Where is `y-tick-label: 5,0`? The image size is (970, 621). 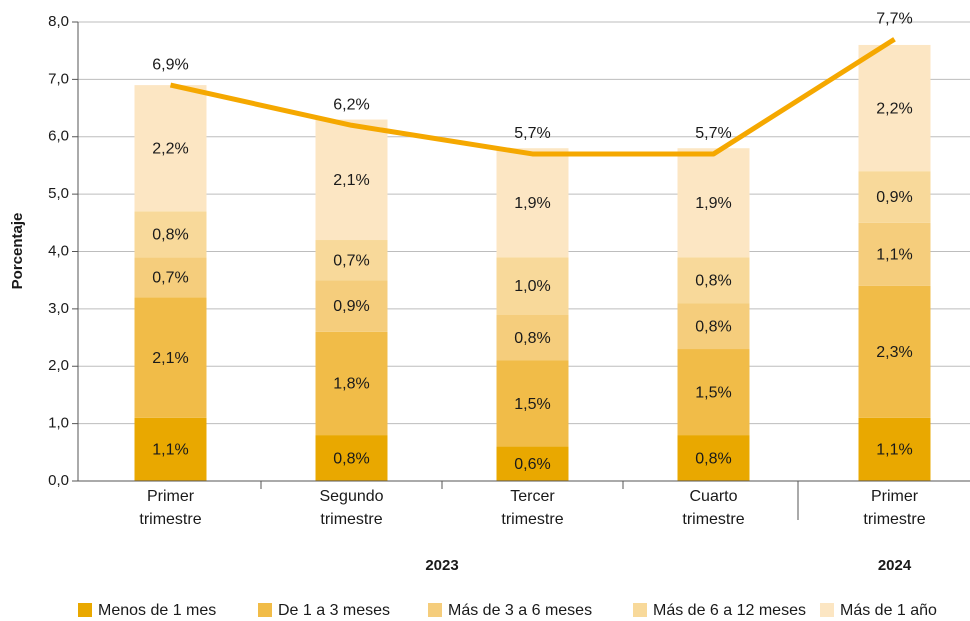 y-tick-label: 5,0 is located at coordinates (58, 193).